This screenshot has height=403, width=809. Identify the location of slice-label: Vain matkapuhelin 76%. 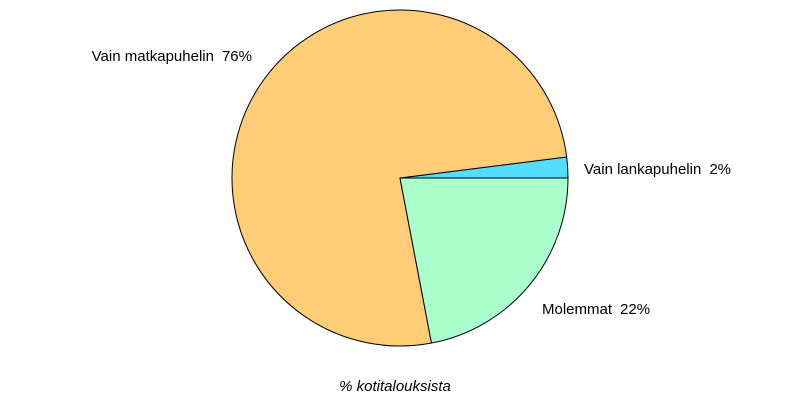
(172, 56).